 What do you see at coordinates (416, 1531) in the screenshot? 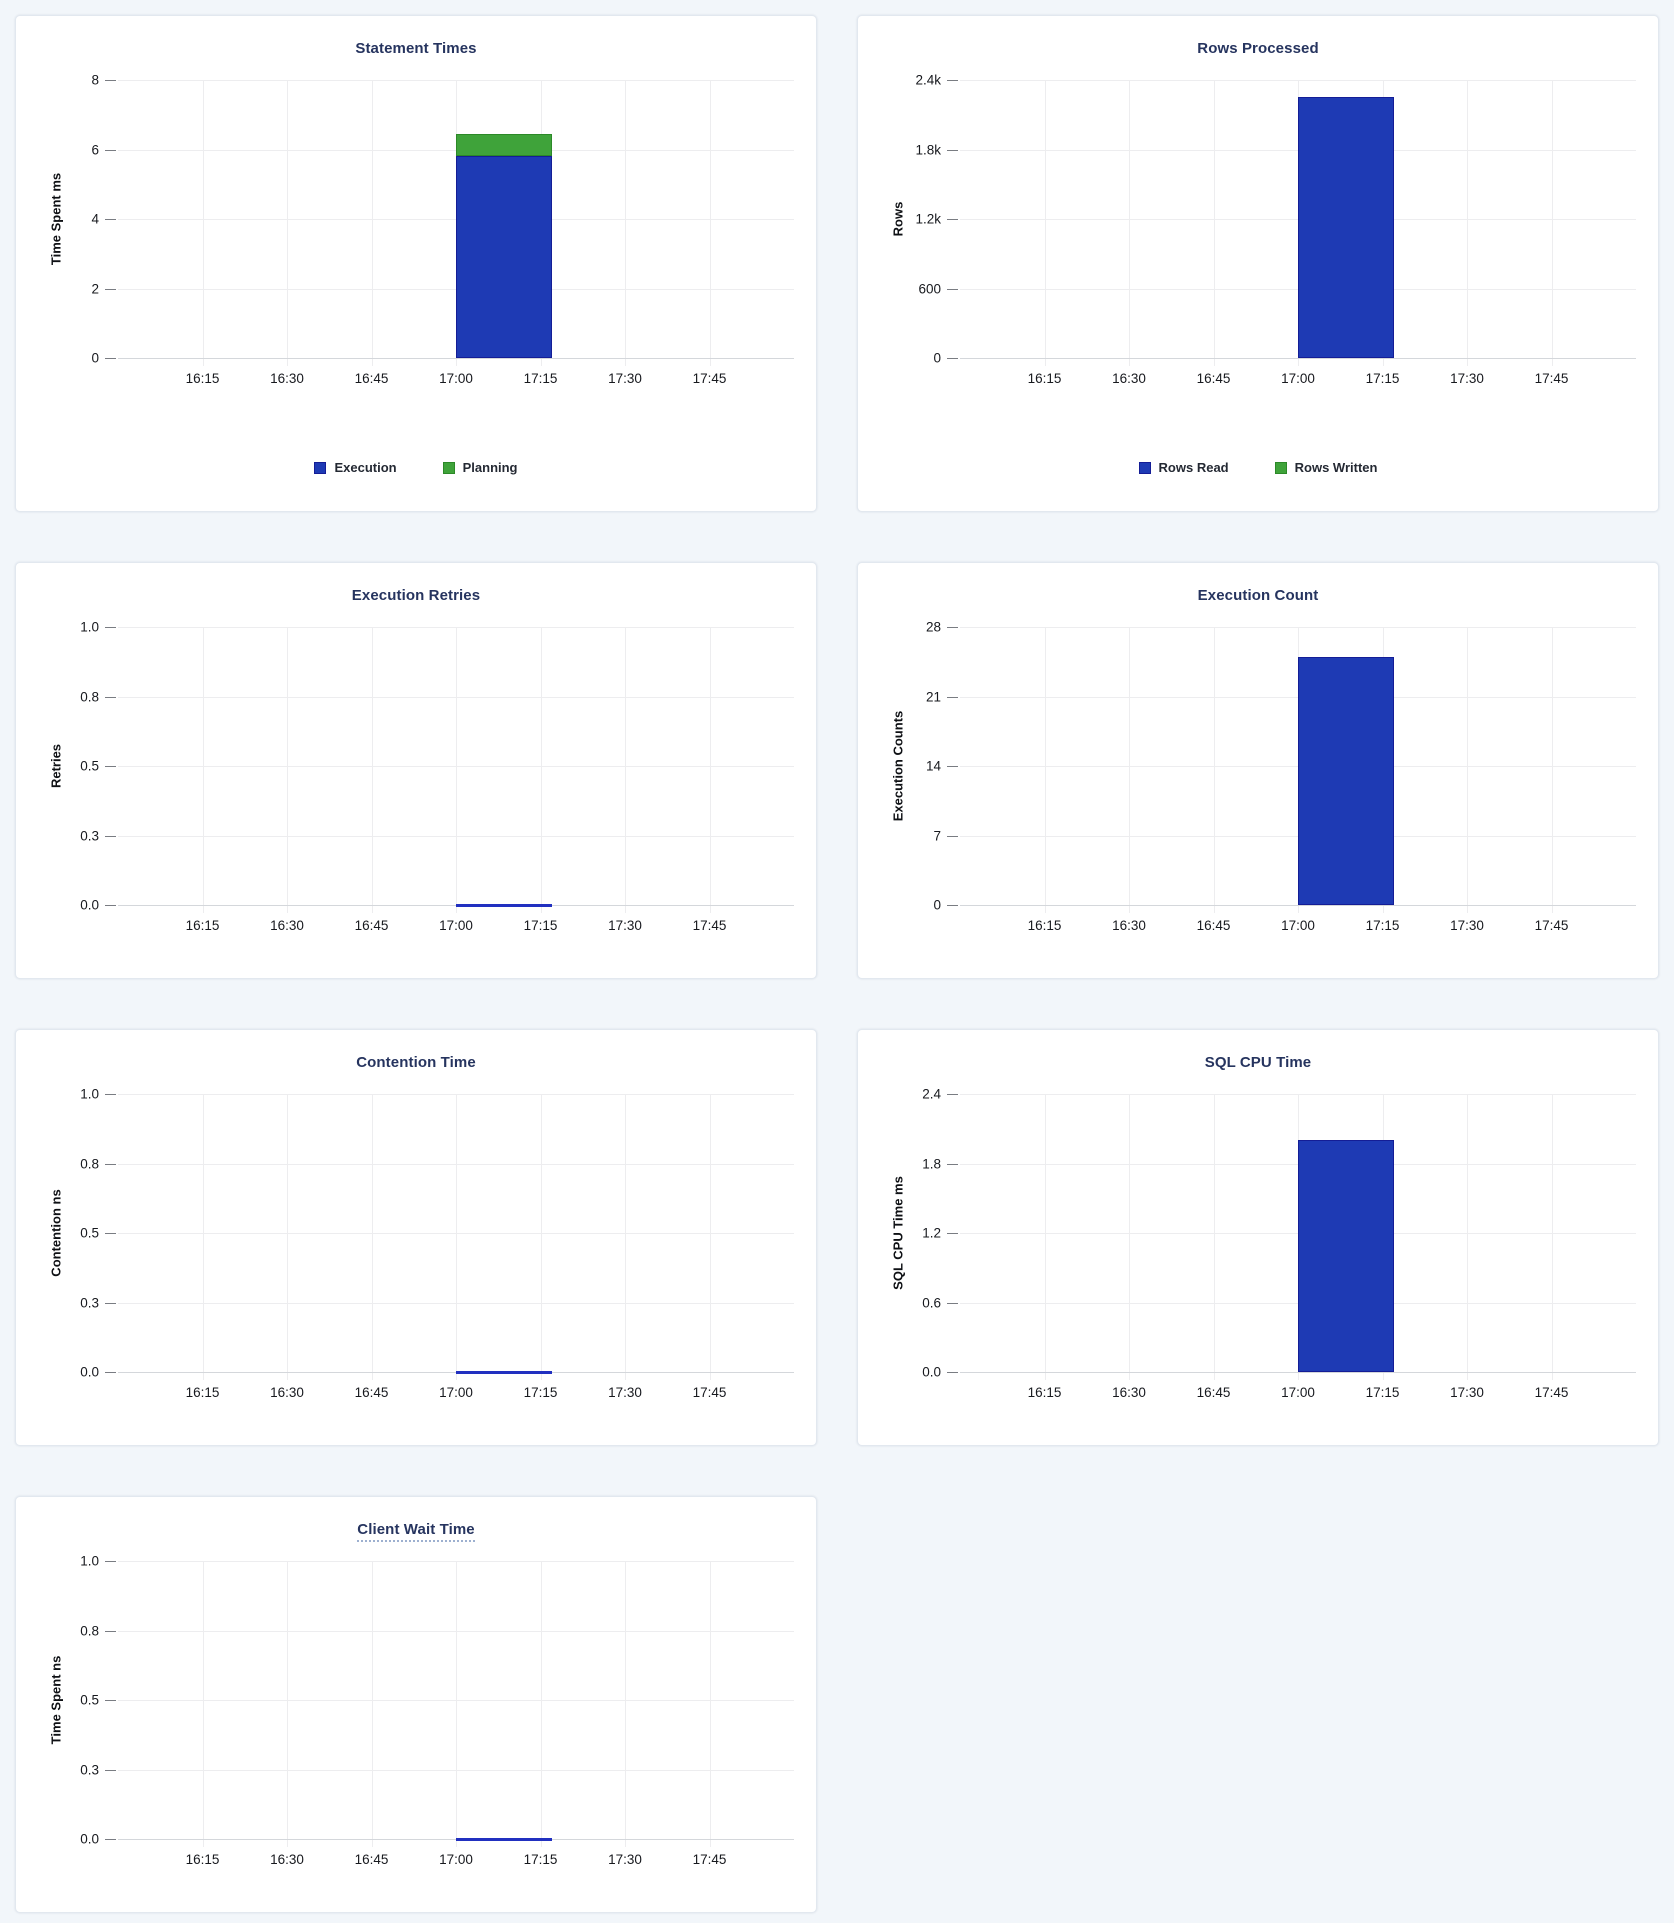
I see `chart-title: Client Wait Time` at bounding box center [416, 1531].